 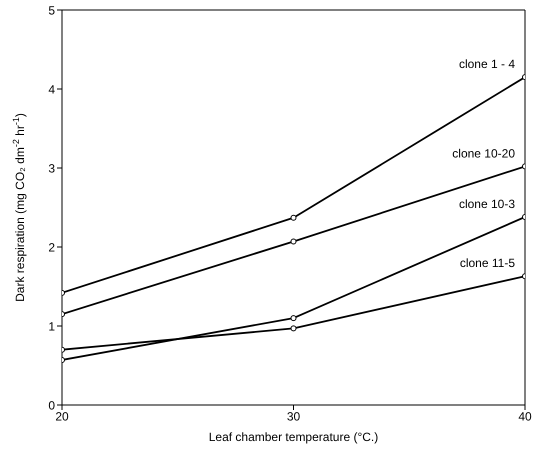 I want to click on y-tick-label: 2, so click(x=52, y=247).